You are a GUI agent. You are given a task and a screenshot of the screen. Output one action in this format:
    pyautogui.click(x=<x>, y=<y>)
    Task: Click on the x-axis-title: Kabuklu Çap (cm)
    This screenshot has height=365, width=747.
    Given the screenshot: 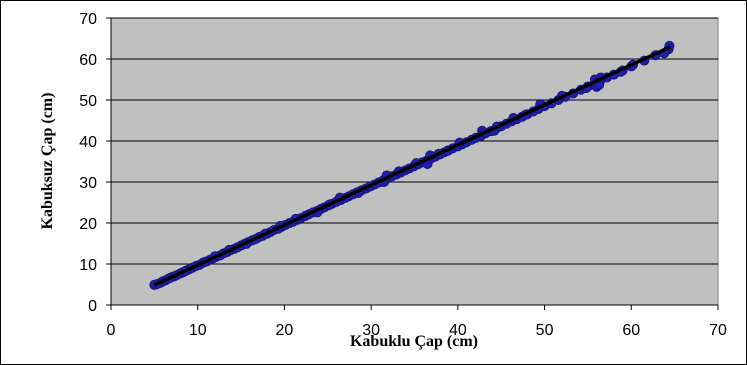 What is the action you would take?
    pyautogui.click(x=414, y=341)
    